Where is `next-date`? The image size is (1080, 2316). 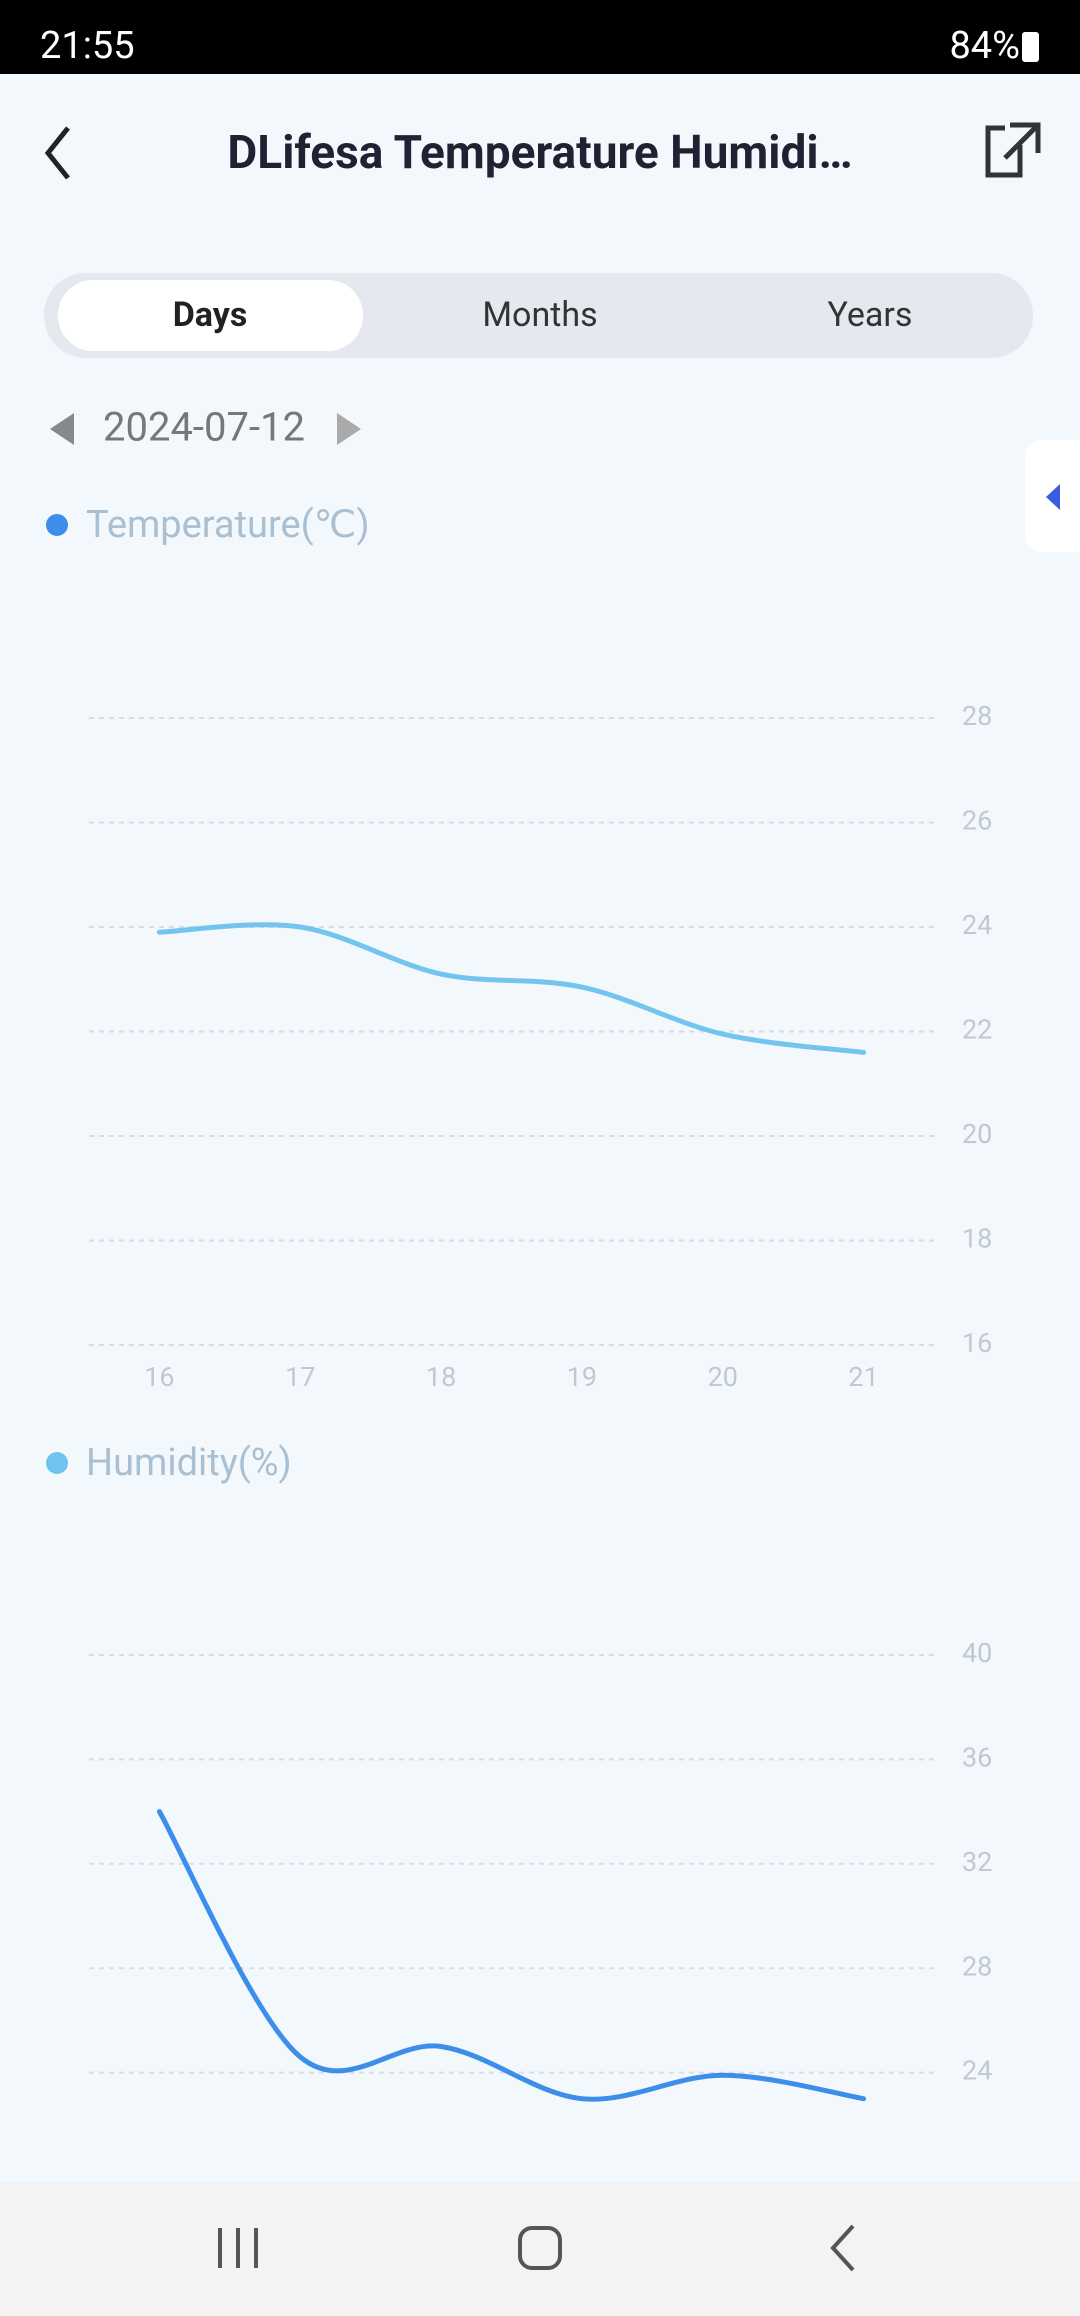 next-date is located at coordinates (349, 429).